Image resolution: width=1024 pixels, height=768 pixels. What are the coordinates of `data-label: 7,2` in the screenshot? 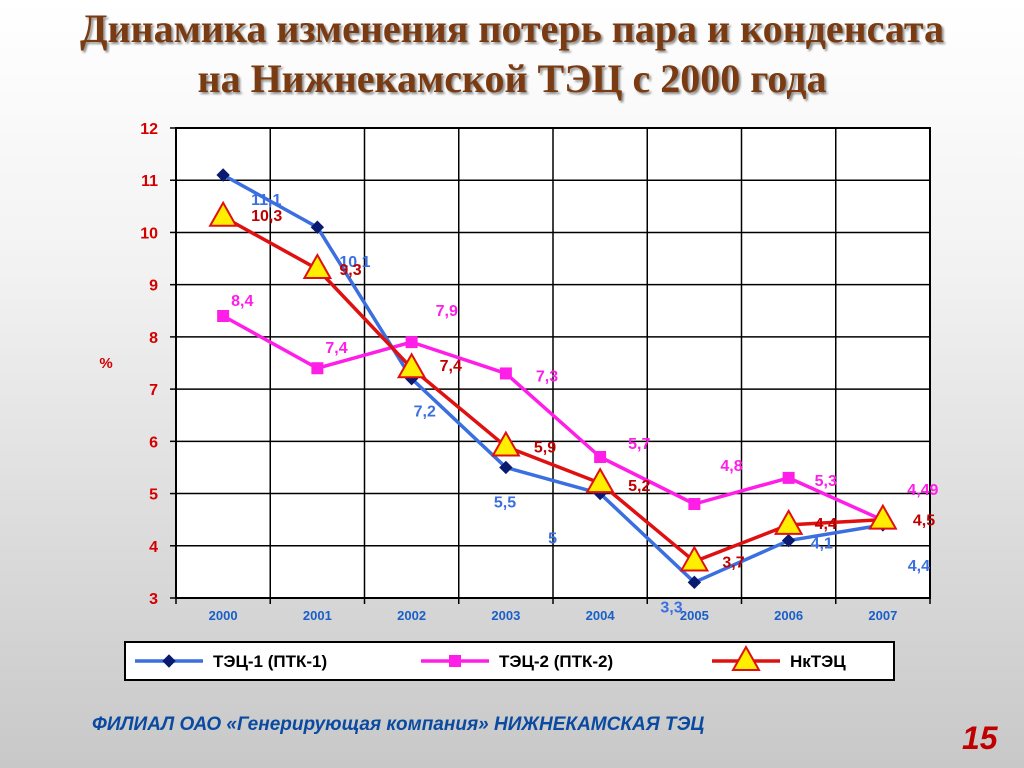 It's located at (425, 412).